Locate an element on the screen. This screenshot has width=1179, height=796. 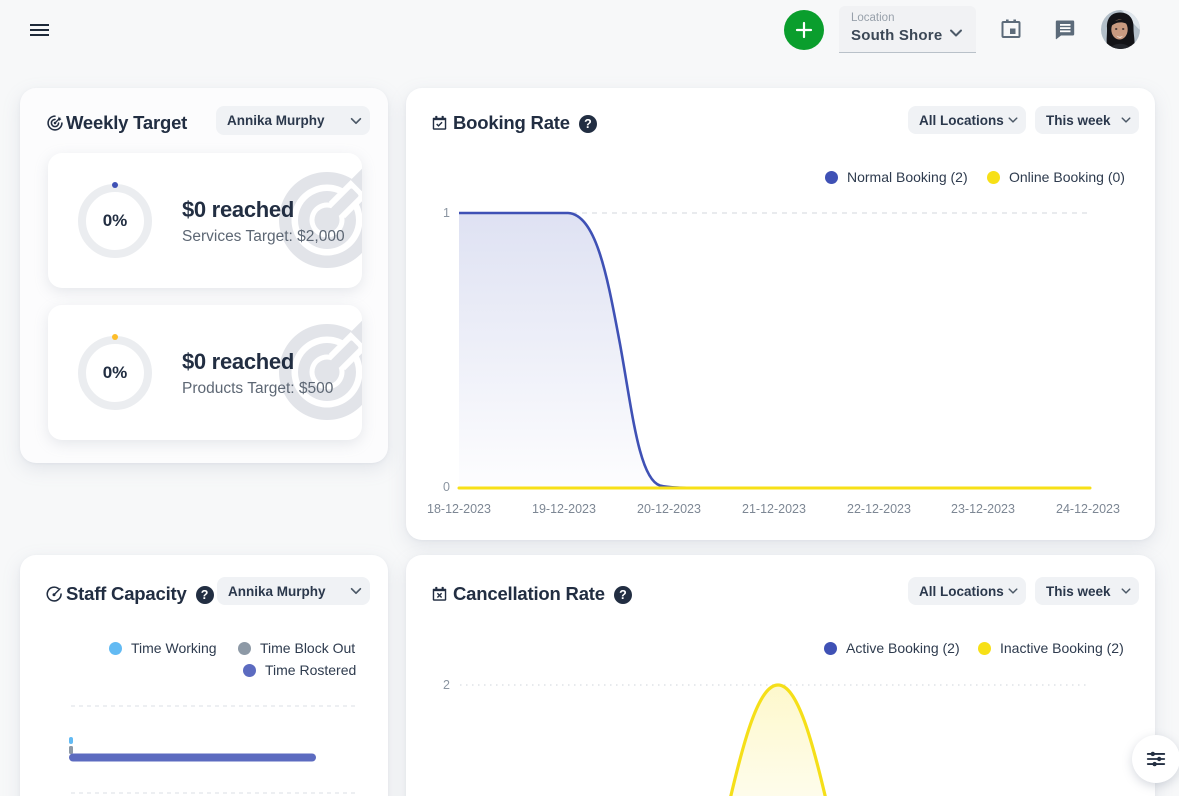
svg-text: 22-12-2023 is located at coordinates (879, 509).